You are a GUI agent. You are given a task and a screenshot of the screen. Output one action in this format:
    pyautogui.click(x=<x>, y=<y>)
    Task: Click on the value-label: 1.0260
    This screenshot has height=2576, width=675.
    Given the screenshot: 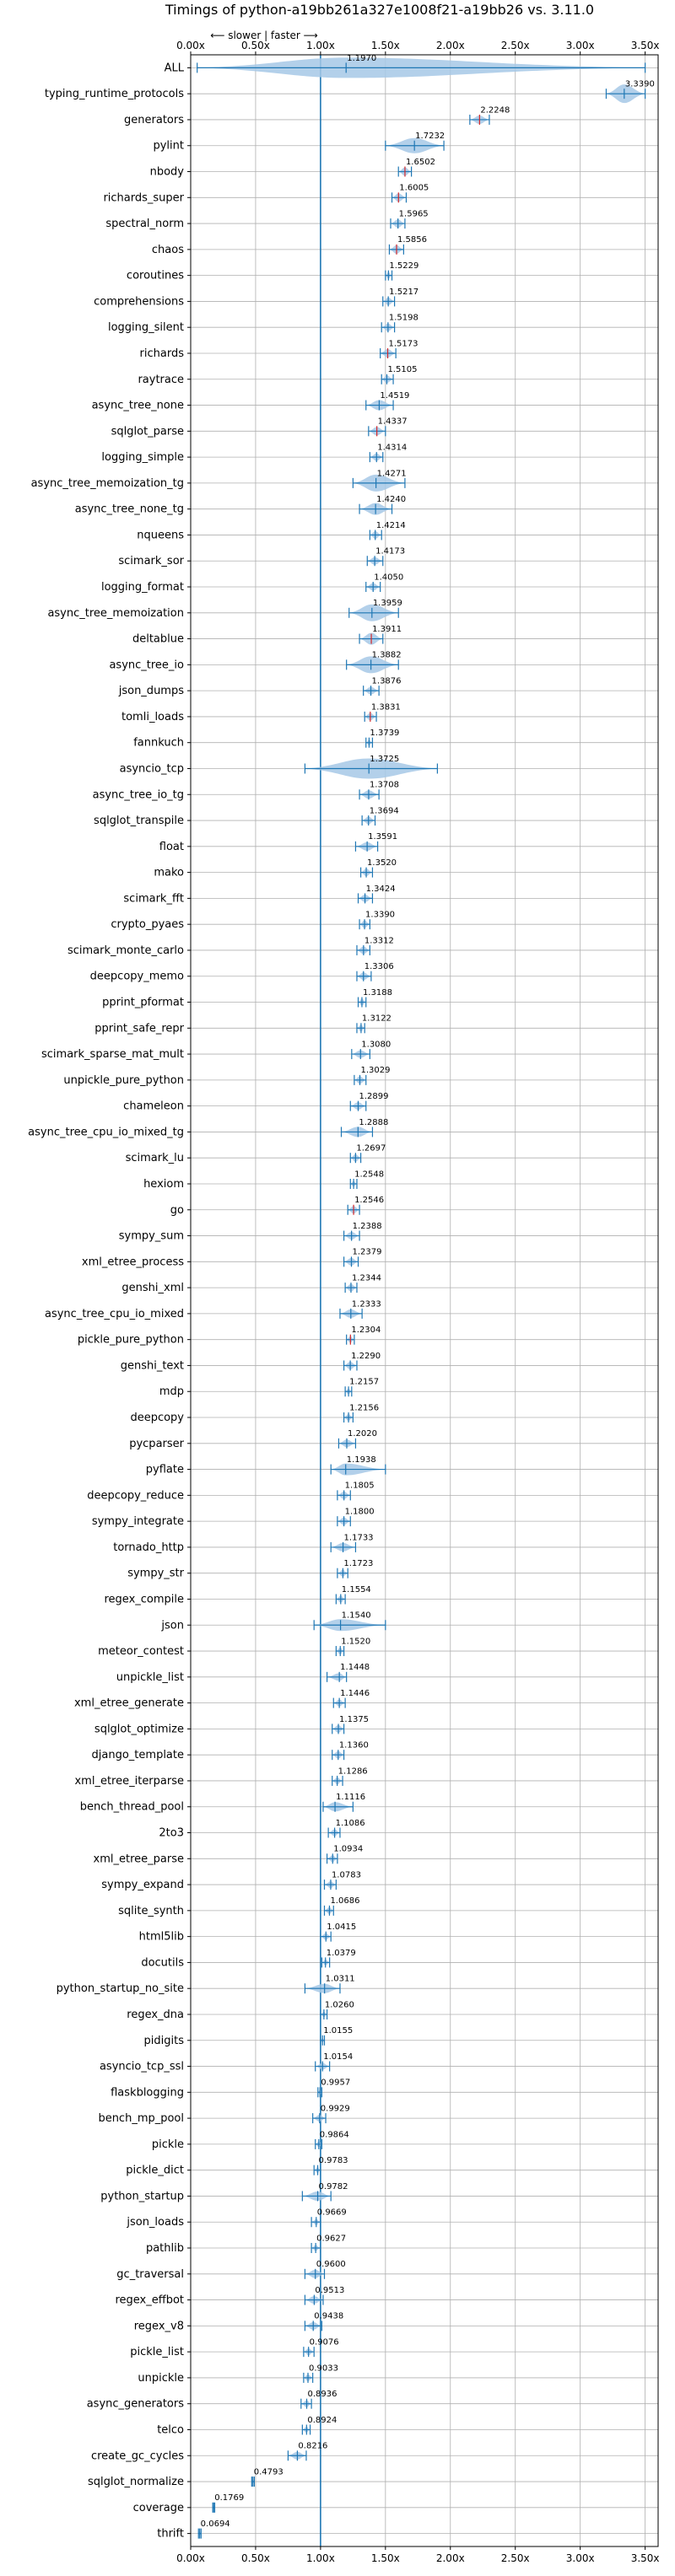 What is the action you would take?
    pyautogui.click(x=339, y=2004)
    